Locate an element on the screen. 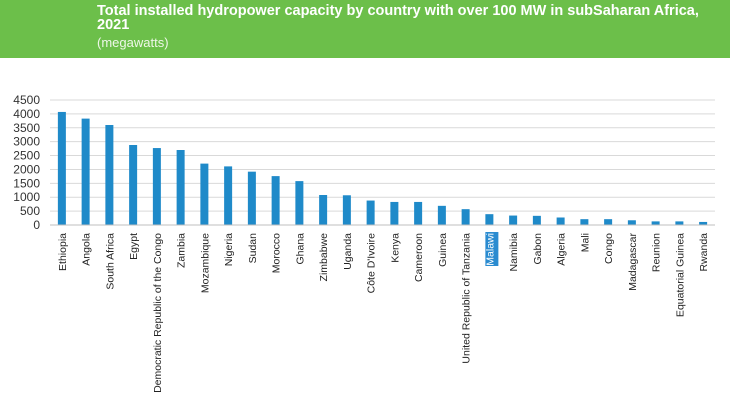  y-tick-label: 4000 is located at coordinates (26, 114).